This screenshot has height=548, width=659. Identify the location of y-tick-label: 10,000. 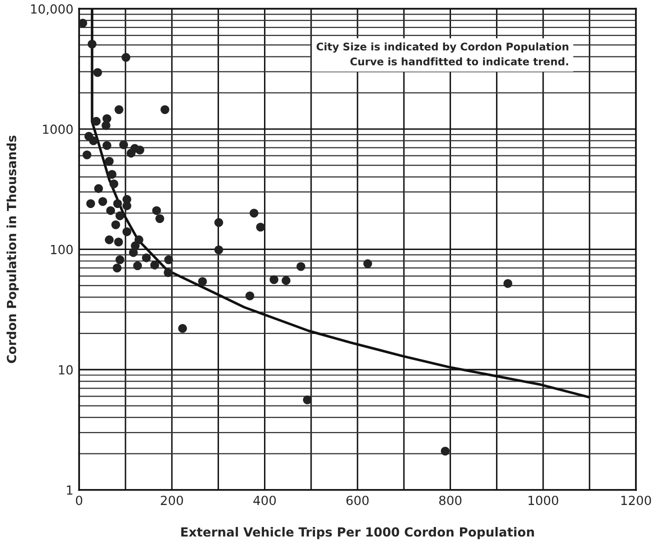
(52, 9).